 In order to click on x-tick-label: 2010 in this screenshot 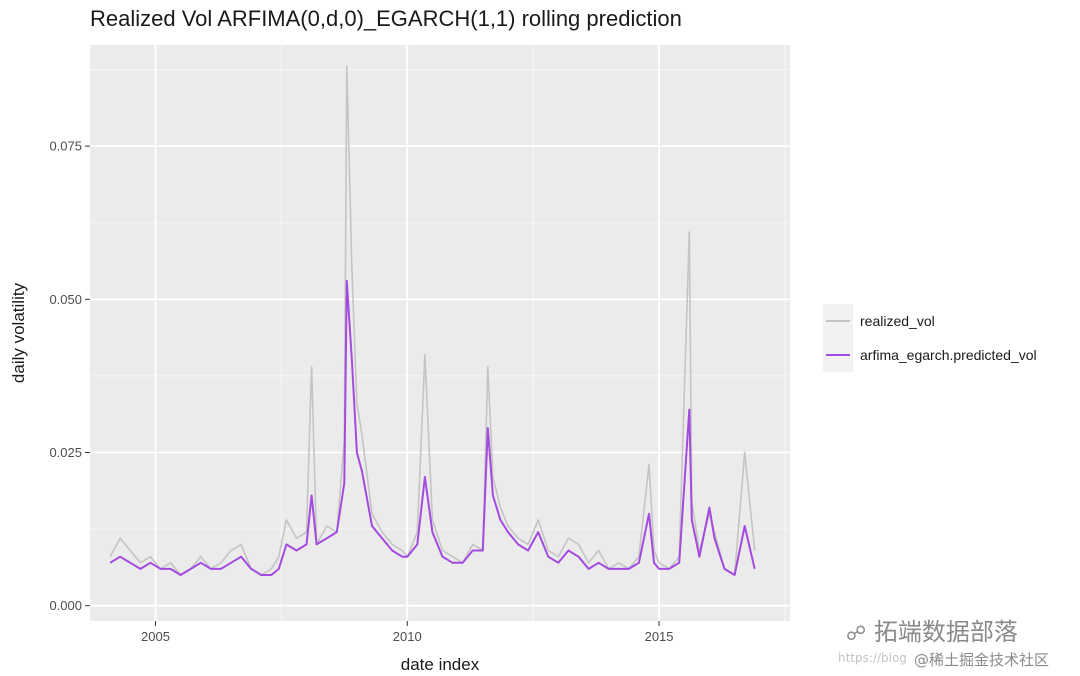, I will do `click(407, 636)`.